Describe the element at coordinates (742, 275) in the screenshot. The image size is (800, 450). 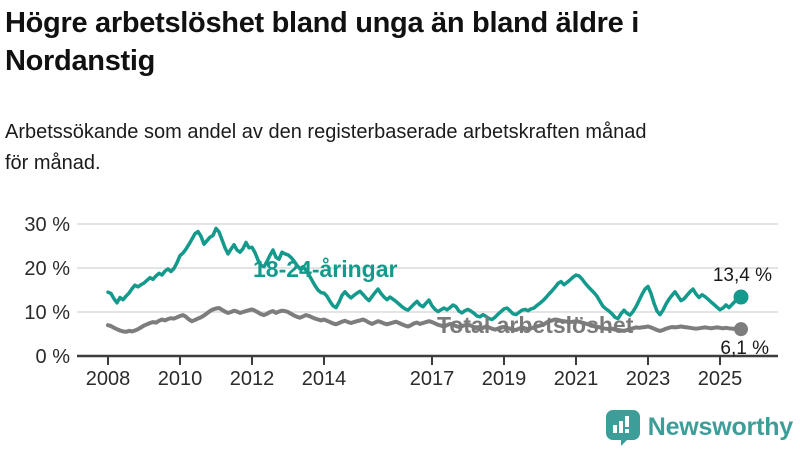
I see `end-value-label-youth: 13,4 %` at that location.